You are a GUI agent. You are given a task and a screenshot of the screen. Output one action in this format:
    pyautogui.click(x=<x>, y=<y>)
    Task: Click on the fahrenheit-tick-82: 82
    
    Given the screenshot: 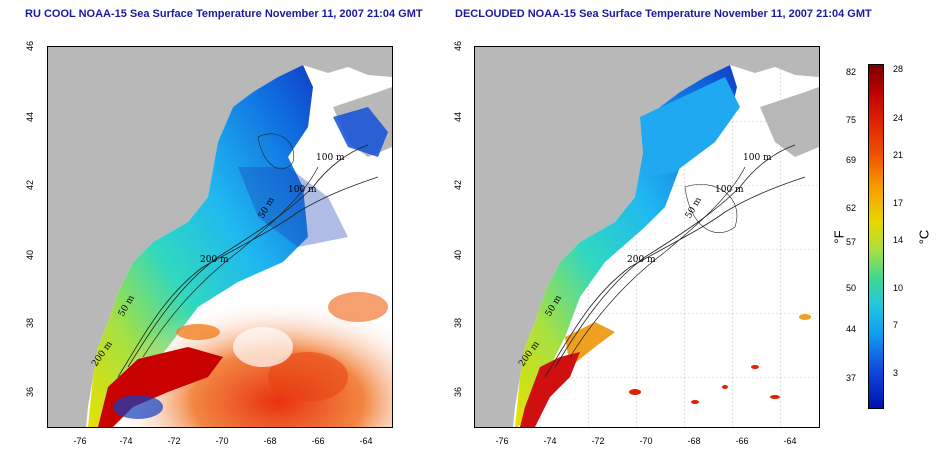 What is the action you would take?
    pyautogui.click(x=851, y=72)
    